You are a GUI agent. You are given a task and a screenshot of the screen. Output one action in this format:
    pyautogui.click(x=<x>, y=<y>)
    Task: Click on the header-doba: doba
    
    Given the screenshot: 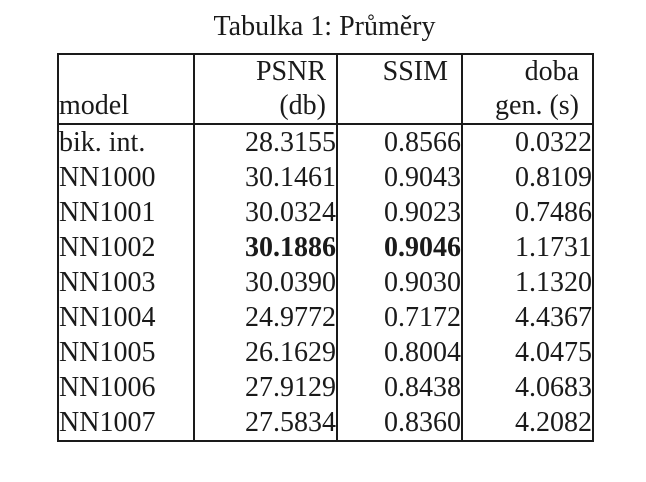 What is the action you would take?
    pyautogui.click(x=527, y=71)
    